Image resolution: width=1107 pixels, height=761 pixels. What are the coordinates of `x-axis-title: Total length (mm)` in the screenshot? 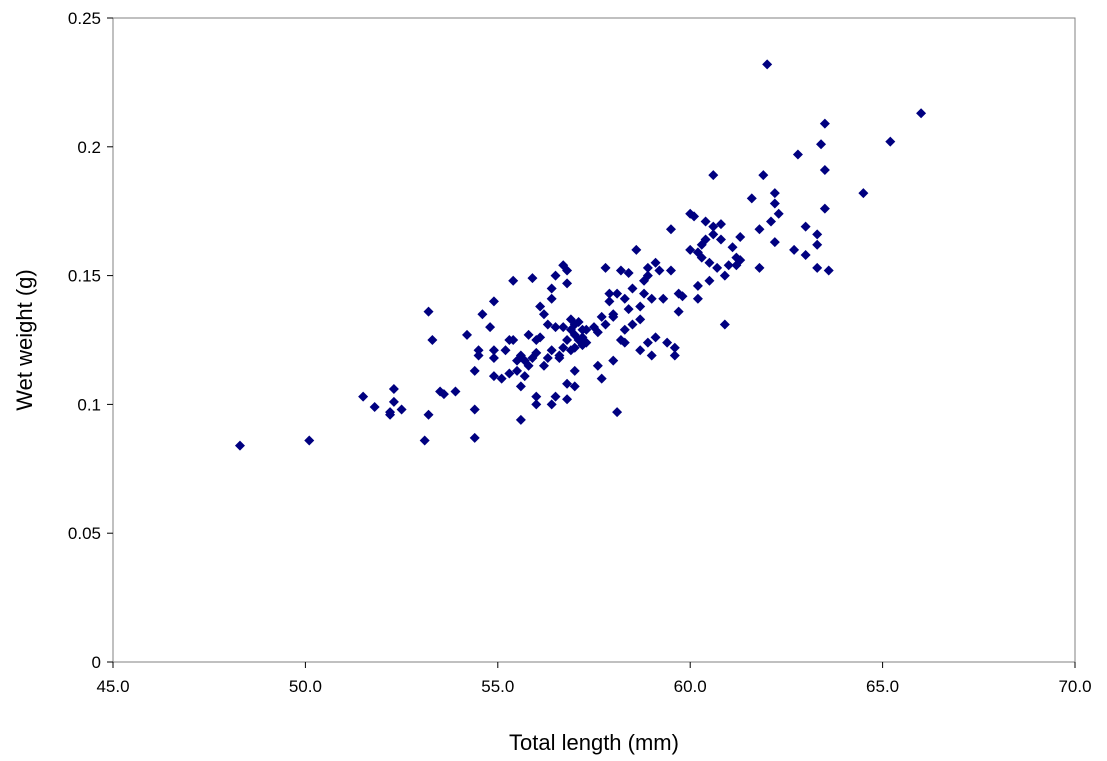 It's located at (594, 742).